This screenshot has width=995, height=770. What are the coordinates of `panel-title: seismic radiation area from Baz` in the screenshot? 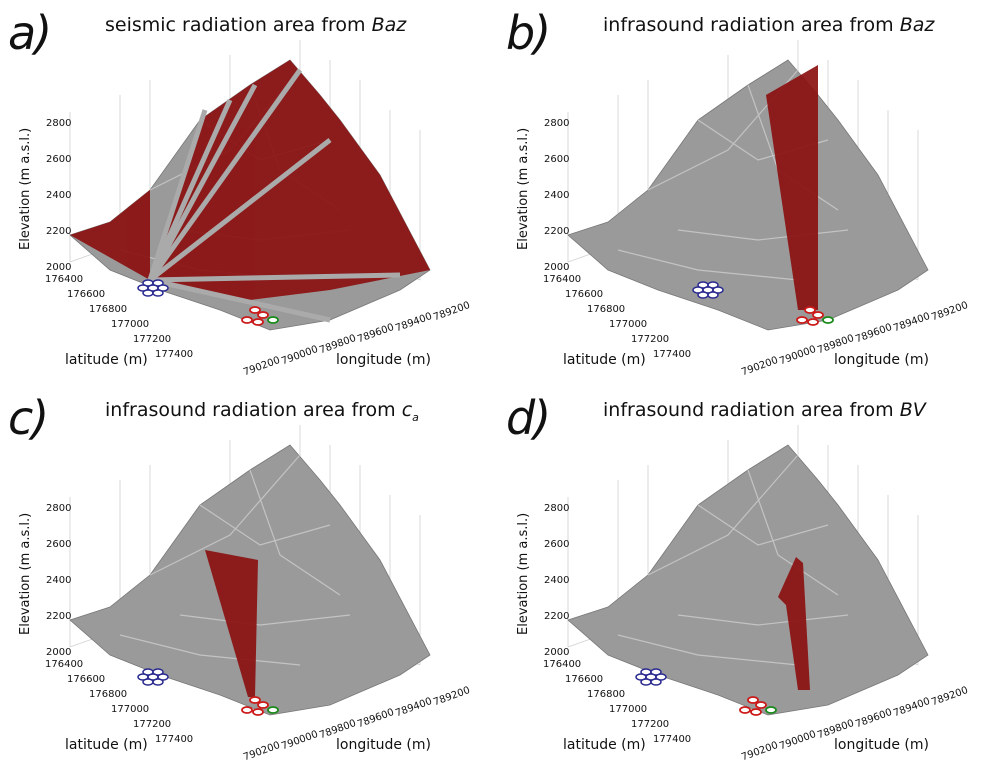 It's located at (256, 25).